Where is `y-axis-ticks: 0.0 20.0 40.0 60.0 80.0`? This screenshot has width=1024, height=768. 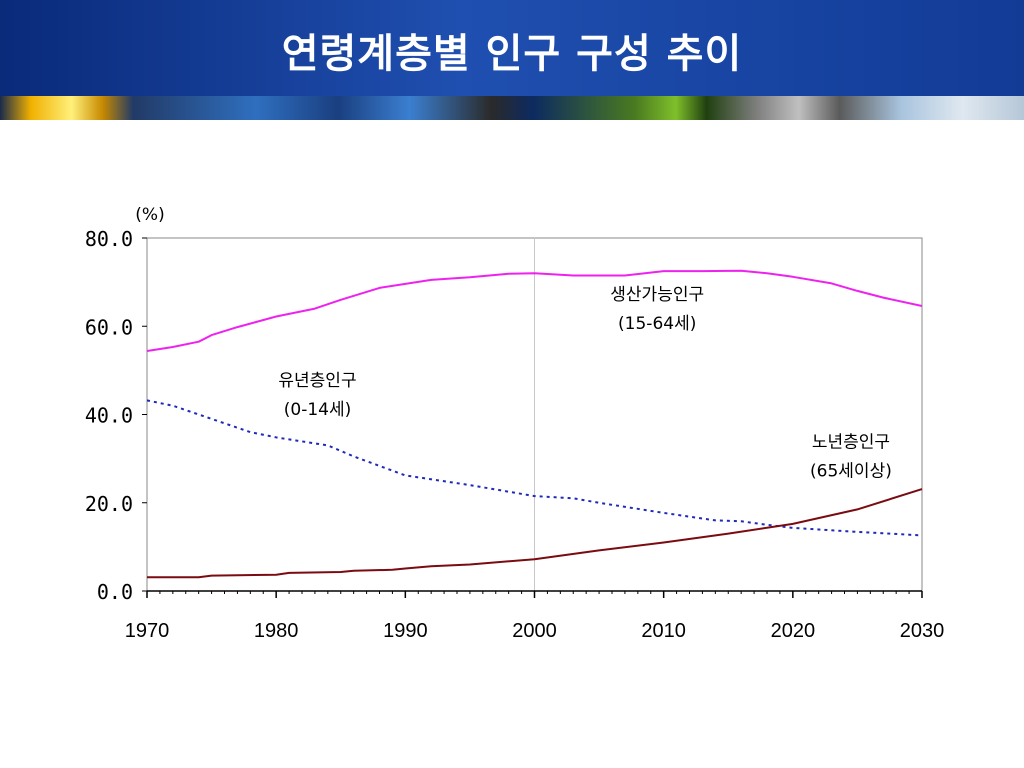 y-axis-ticks: 0.0 20.0 40.0 60.0 80.0 is located at coordinates (116, 415).